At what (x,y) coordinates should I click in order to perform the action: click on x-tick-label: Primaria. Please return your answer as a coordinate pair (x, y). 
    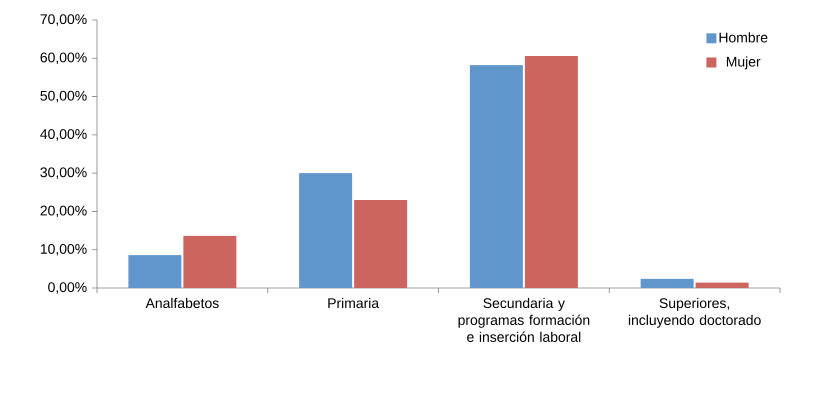
    Looking at the image, I should click on (354, 303).